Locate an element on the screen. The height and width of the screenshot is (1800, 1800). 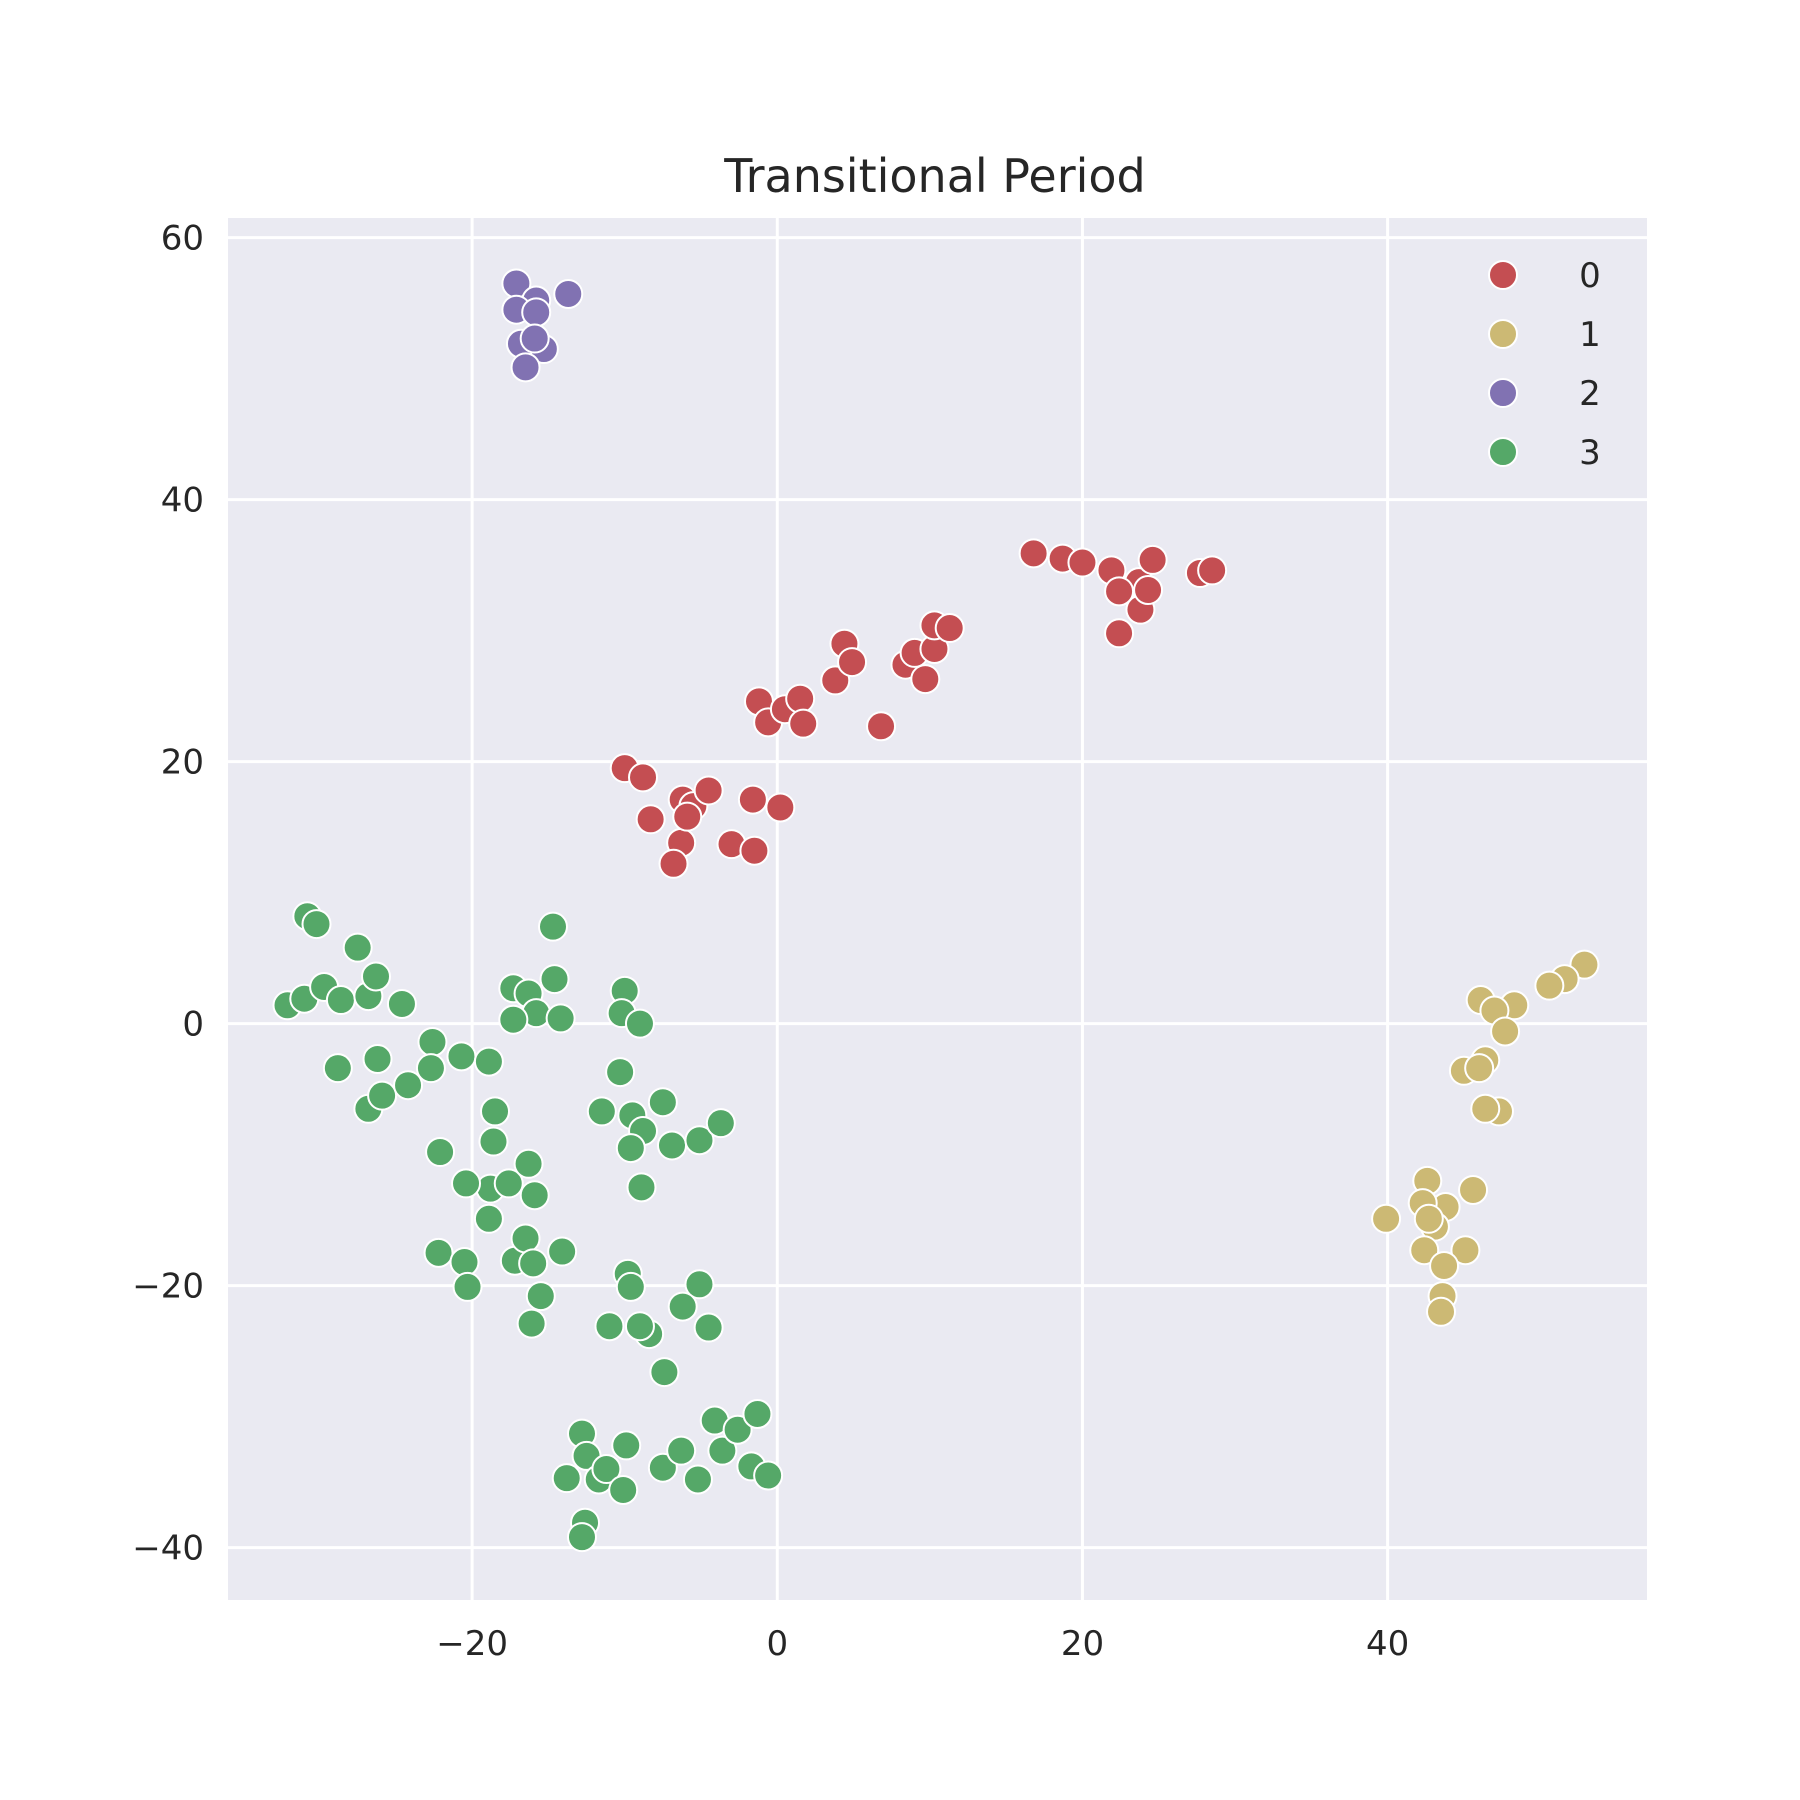
legend-label: 0 is located at coordinates (1590, 276).